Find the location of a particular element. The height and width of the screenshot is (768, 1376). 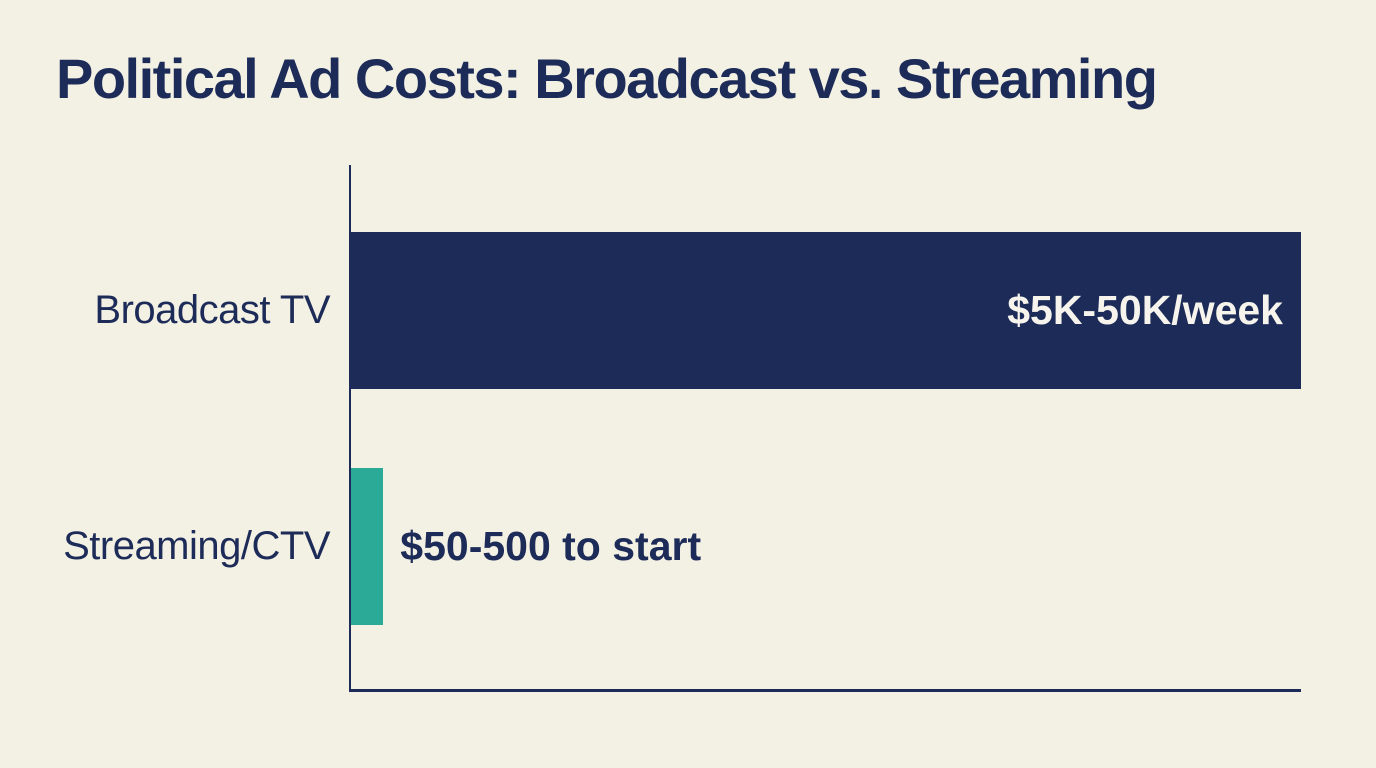

category-label-streaming-ctv: Streaming/CTV is located at coordinates (196, 546).